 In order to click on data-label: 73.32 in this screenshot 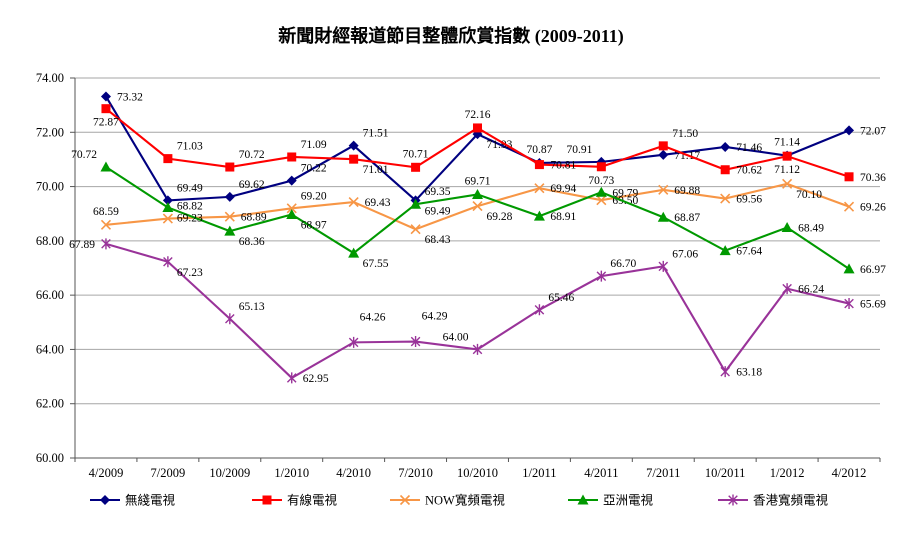, I will do `click(130, 97)`.